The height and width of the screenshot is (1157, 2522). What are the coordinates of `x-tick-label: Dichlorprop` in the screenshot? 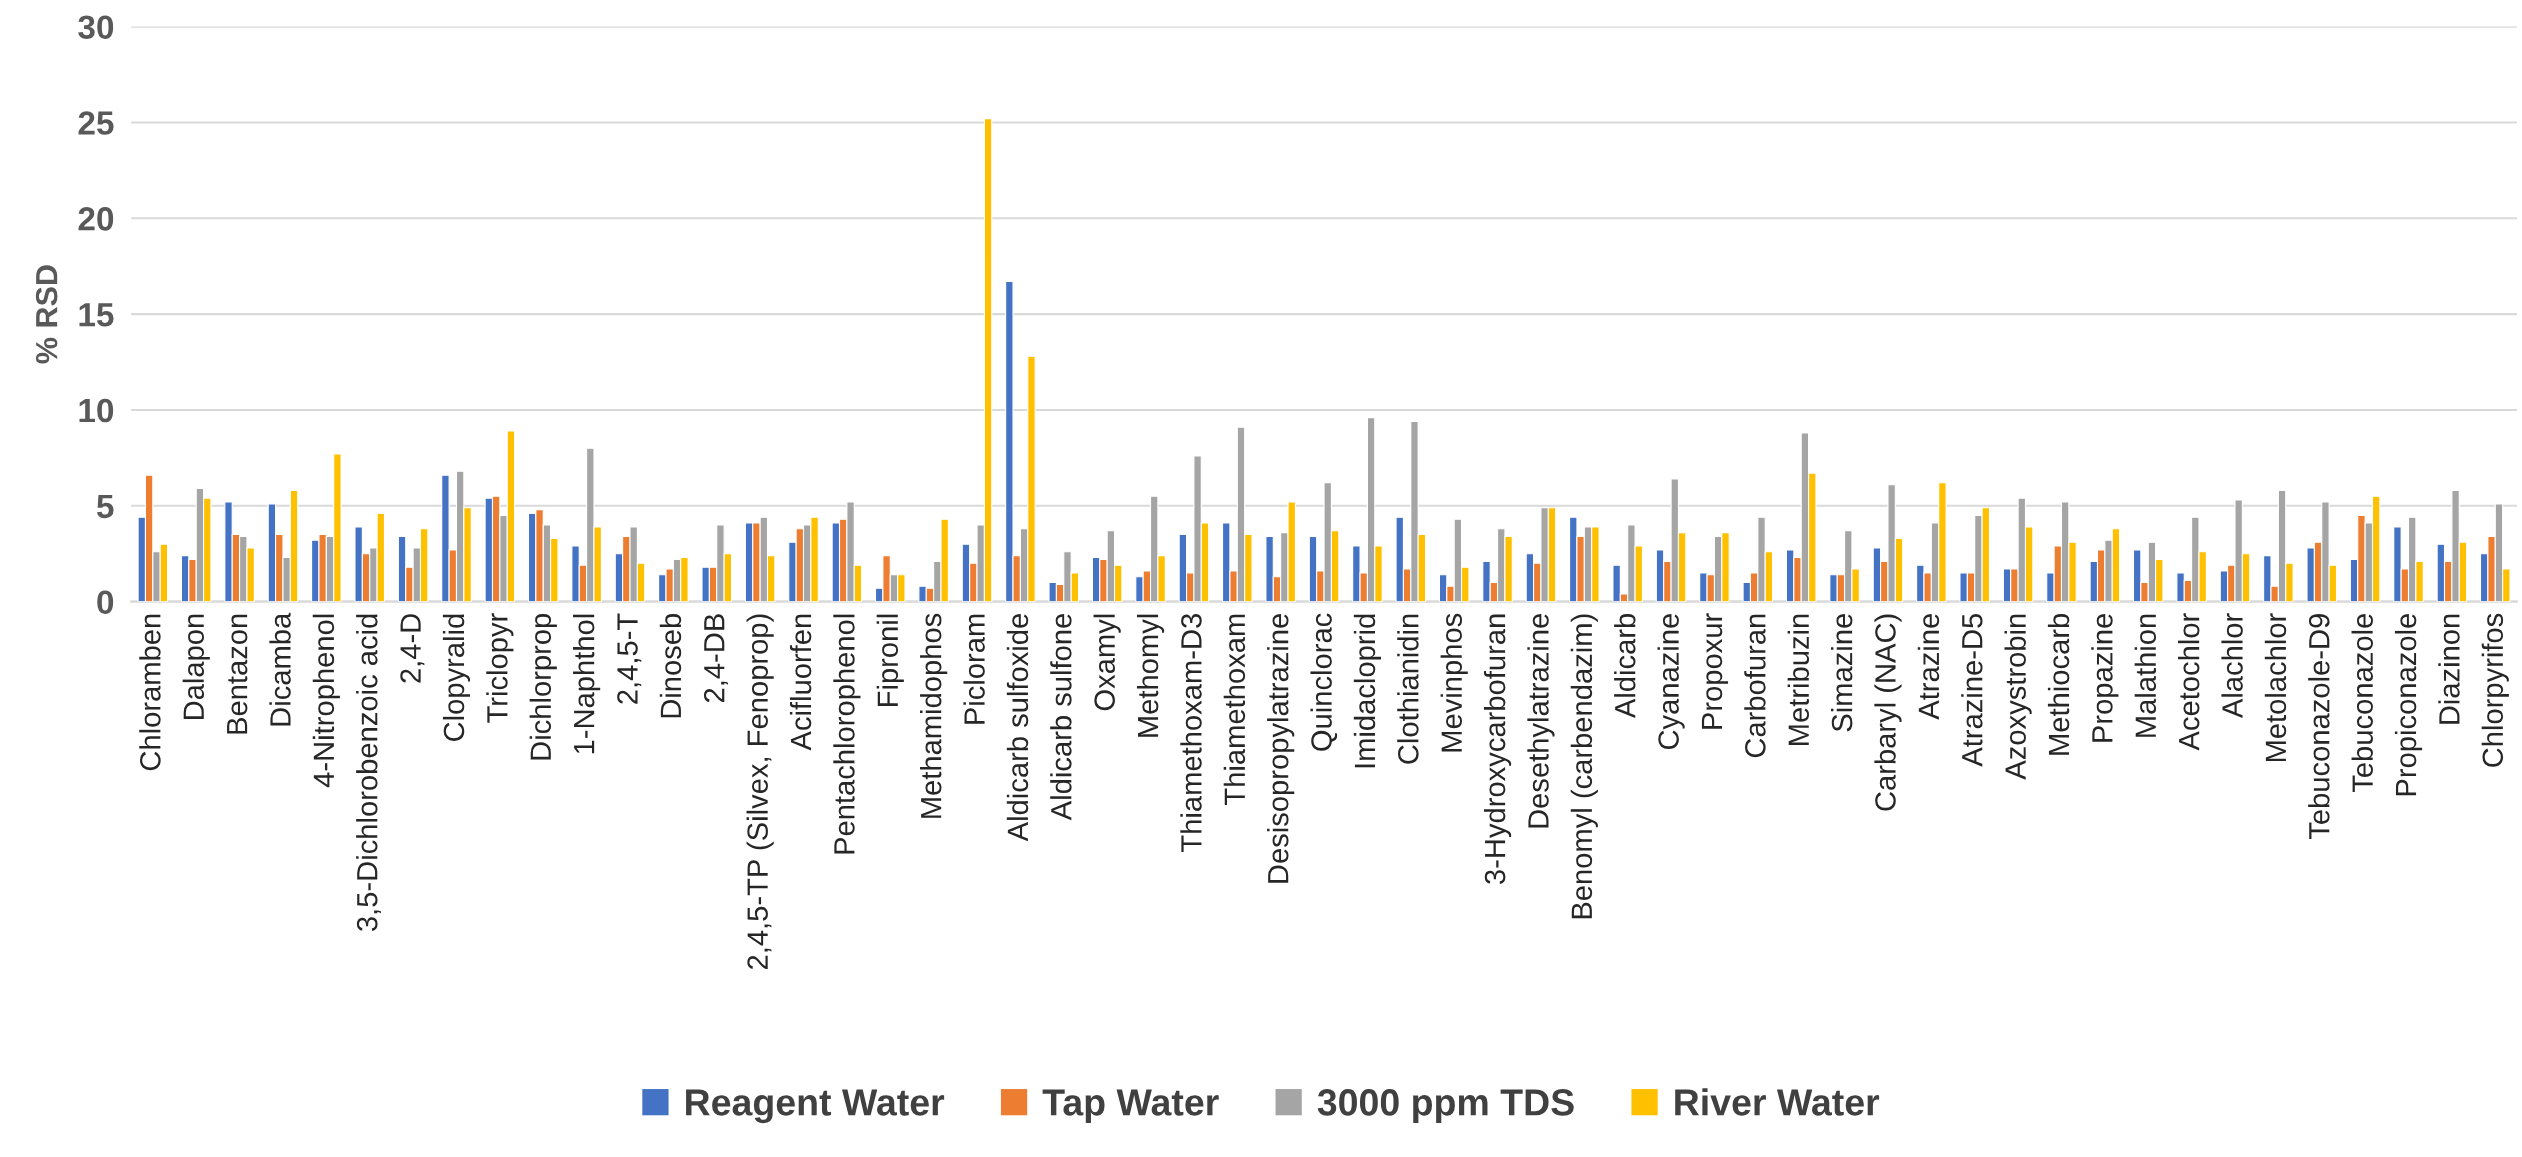 It's located at (543, 686).